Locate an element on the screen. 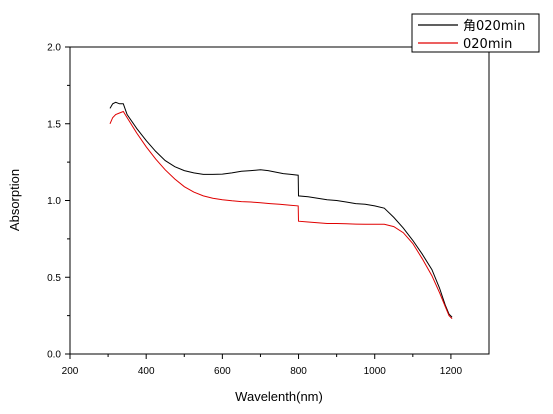  x-tick-label: 400 is located at coordinates (146, 371).